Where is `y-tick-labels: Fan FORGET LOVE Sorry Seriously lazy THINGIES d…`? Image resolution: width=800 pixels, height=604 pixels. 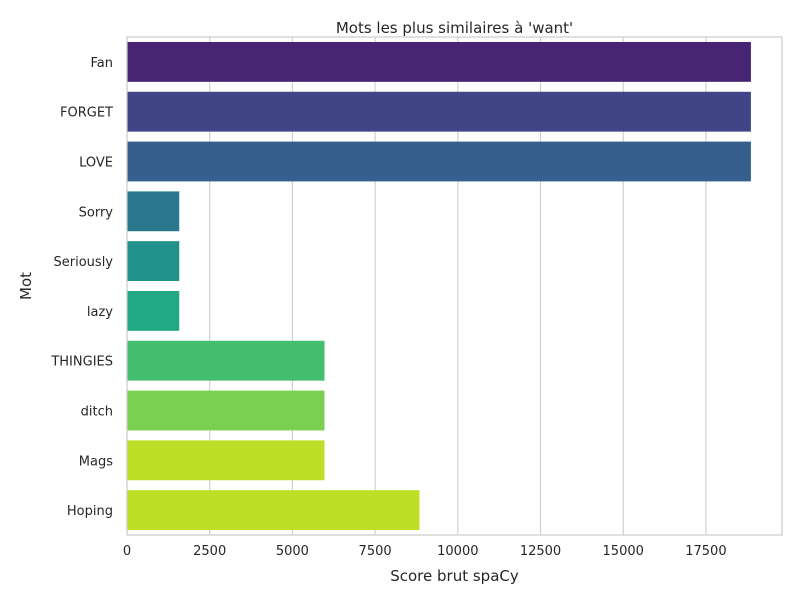
y-tick-labels: Fan FORGET LOVE Sorry Seriously lazy THINGIES d… is located at coordinates (81, 287).